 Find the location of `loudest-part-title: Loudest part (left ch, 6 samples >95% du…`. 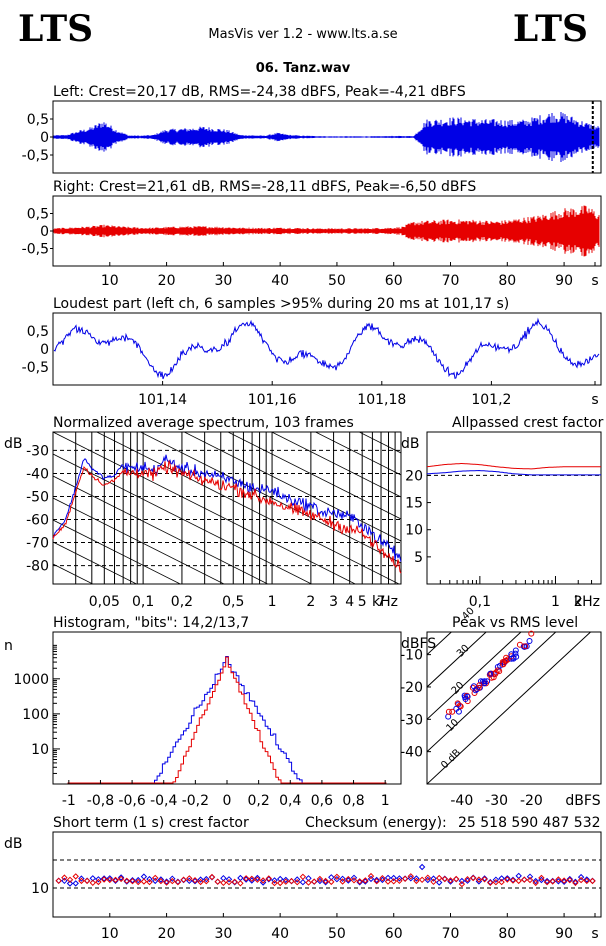

loudest-part-title: Loudest part (left ch, 6 samples >95% du… is located at coordinates (281, 304).